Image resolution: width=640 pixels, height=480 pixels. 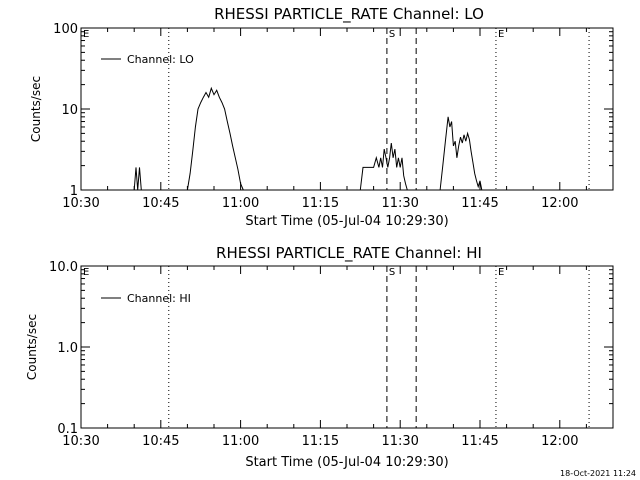 I want to click on data-series, so click(x=308, y=138).